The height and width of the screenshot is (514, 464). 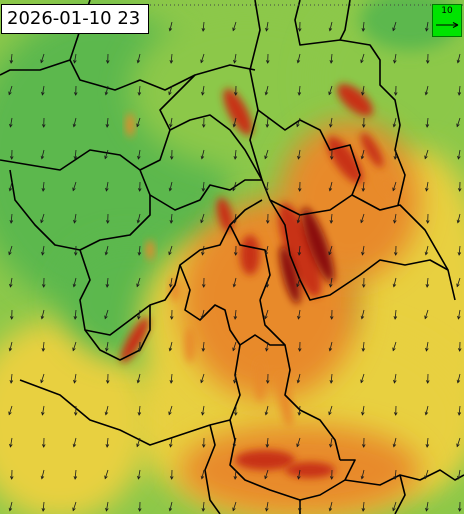 What do you see at coordinates (447, 20) in the screenshot?
I see `wind-speed-legend: 10` at bounding box center [447, 20].